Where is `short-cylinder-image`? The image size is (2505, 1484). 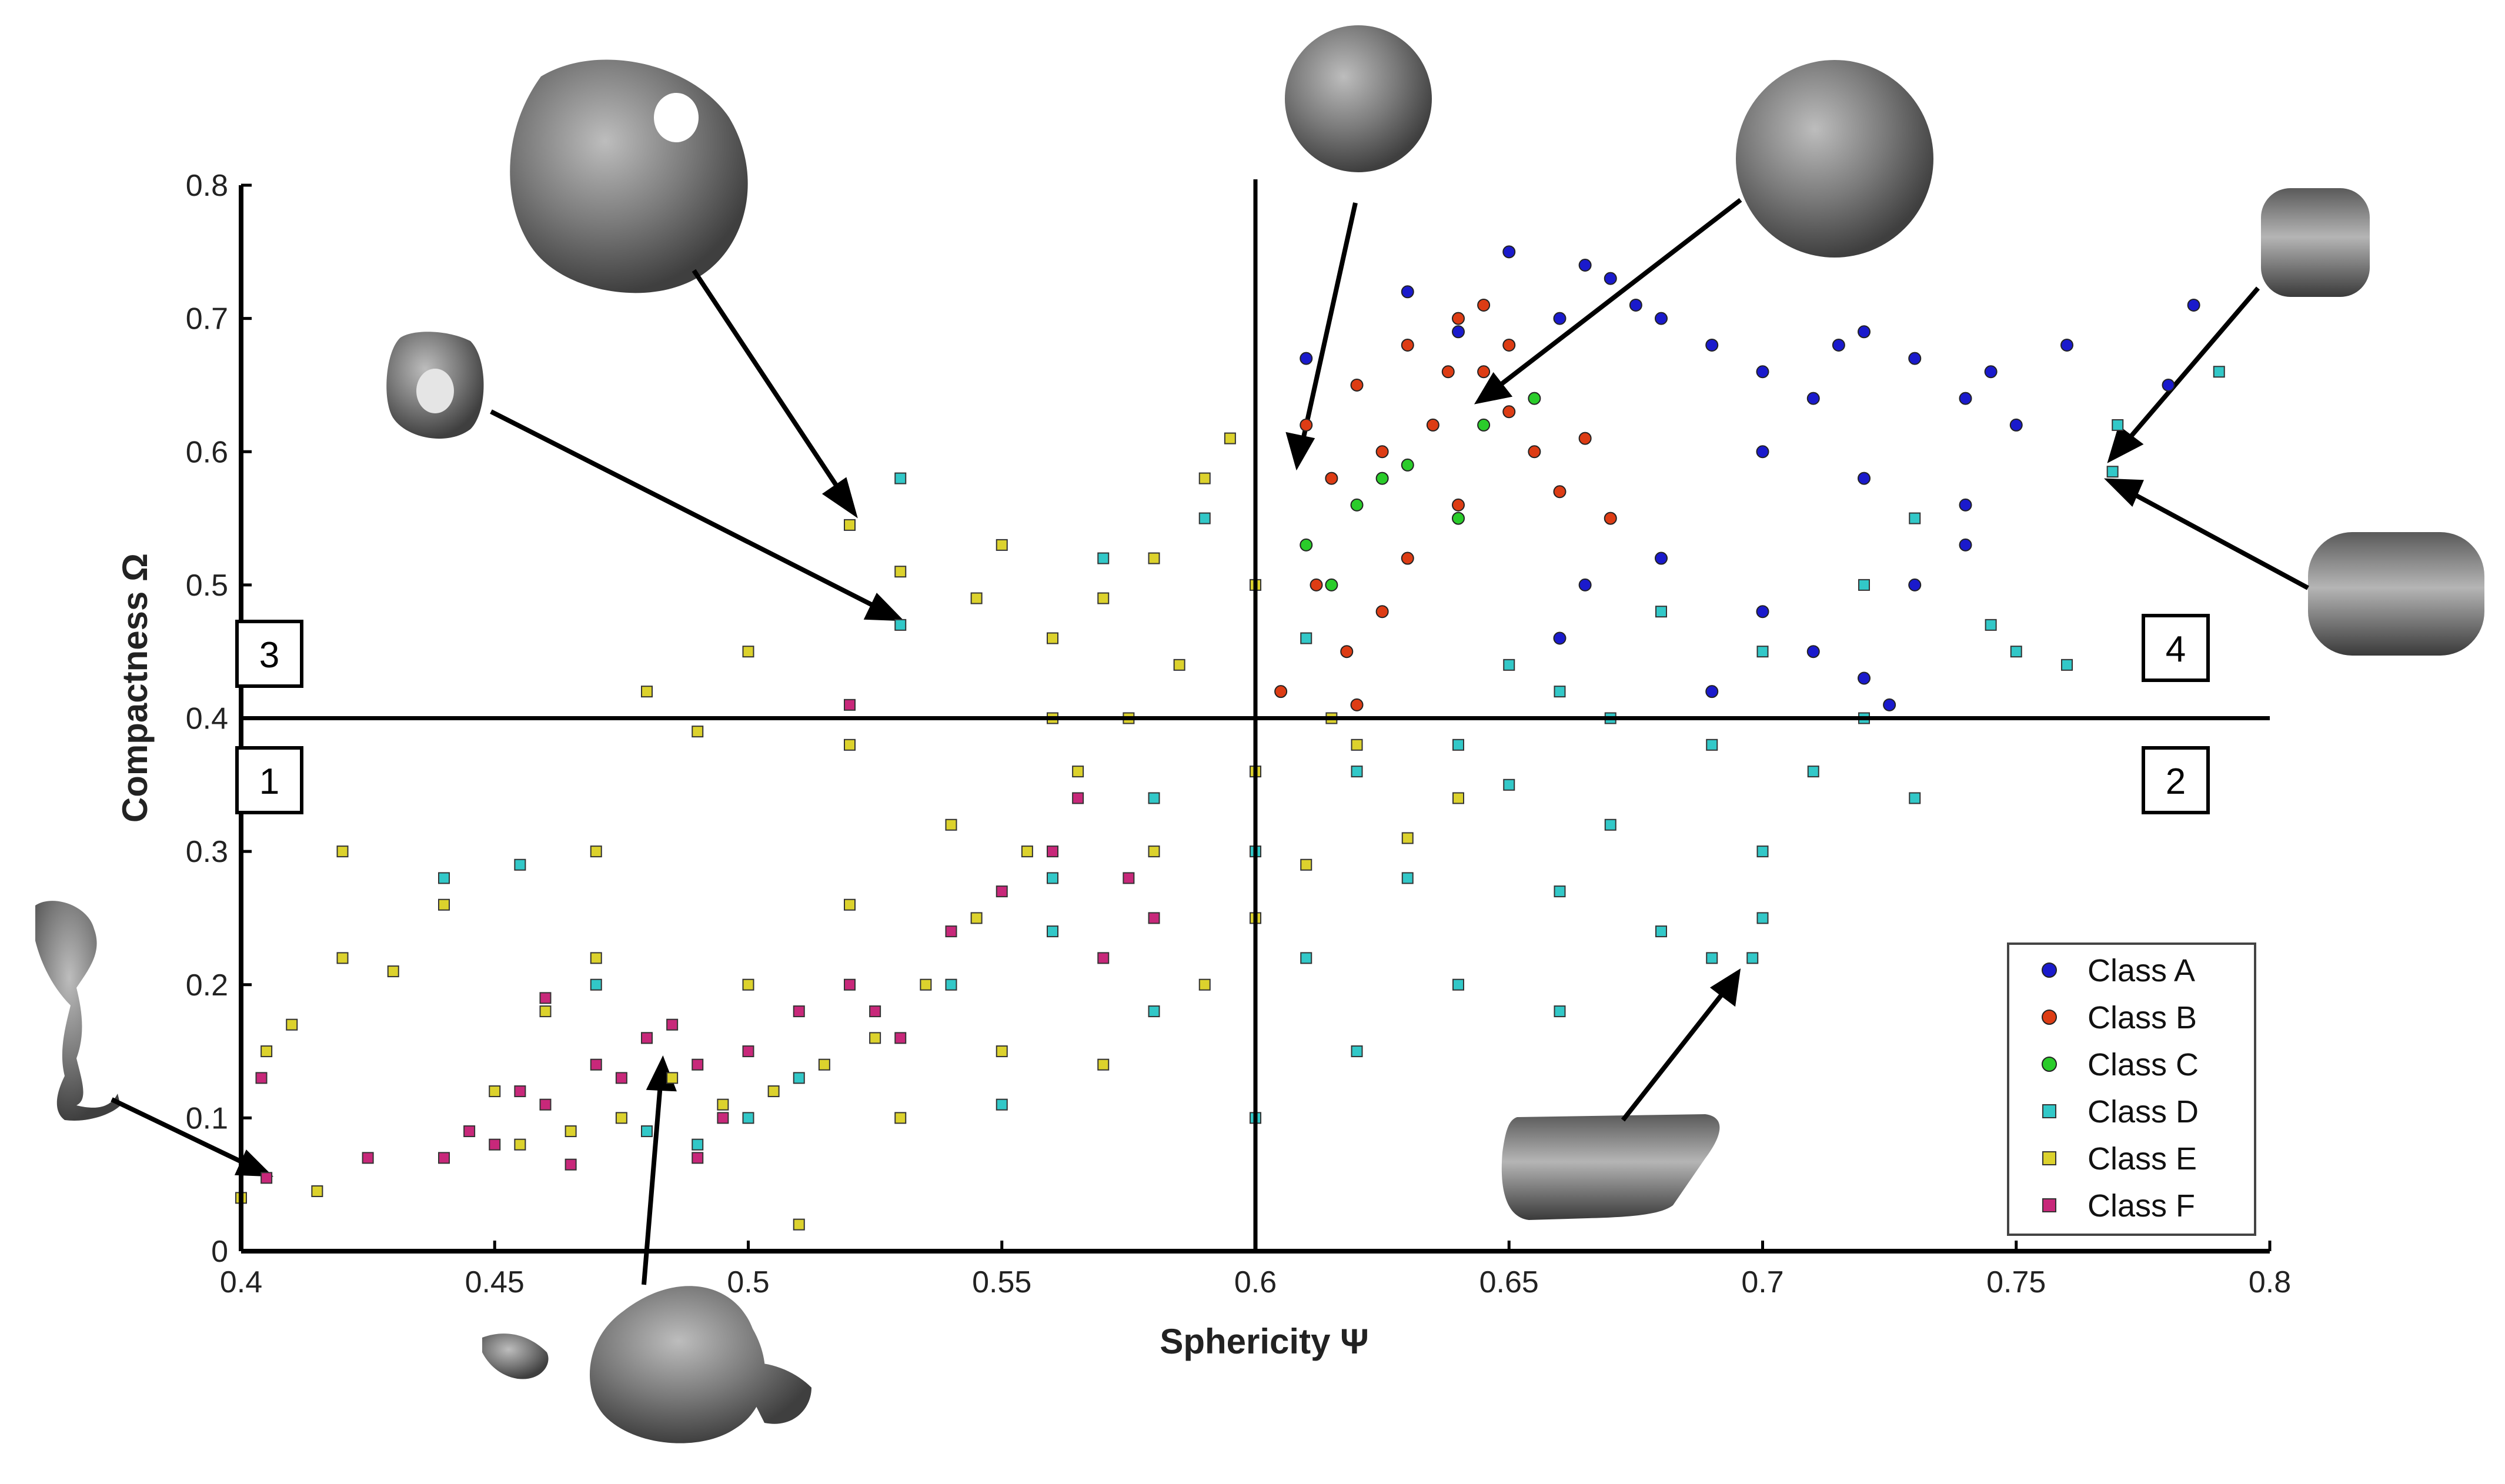 short-cylinder-image is located at coordinates (2315, 243).